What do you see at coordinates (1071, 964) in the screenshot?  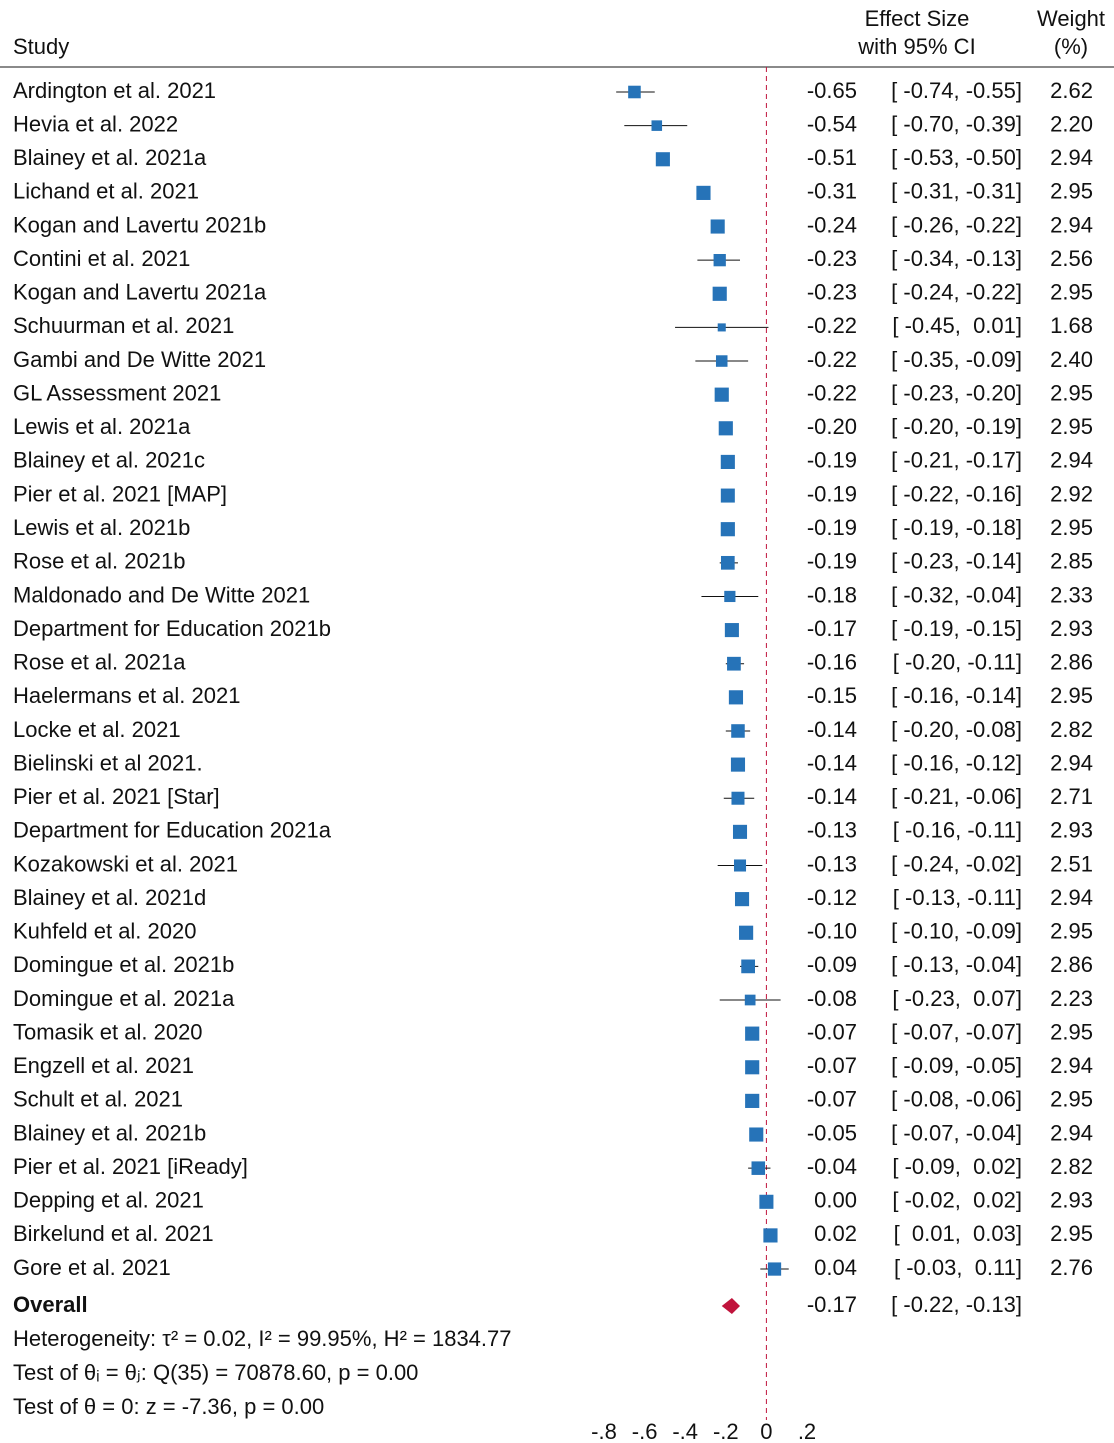 I see `weight-label: 2.86` at bounding box center [1071, 964].